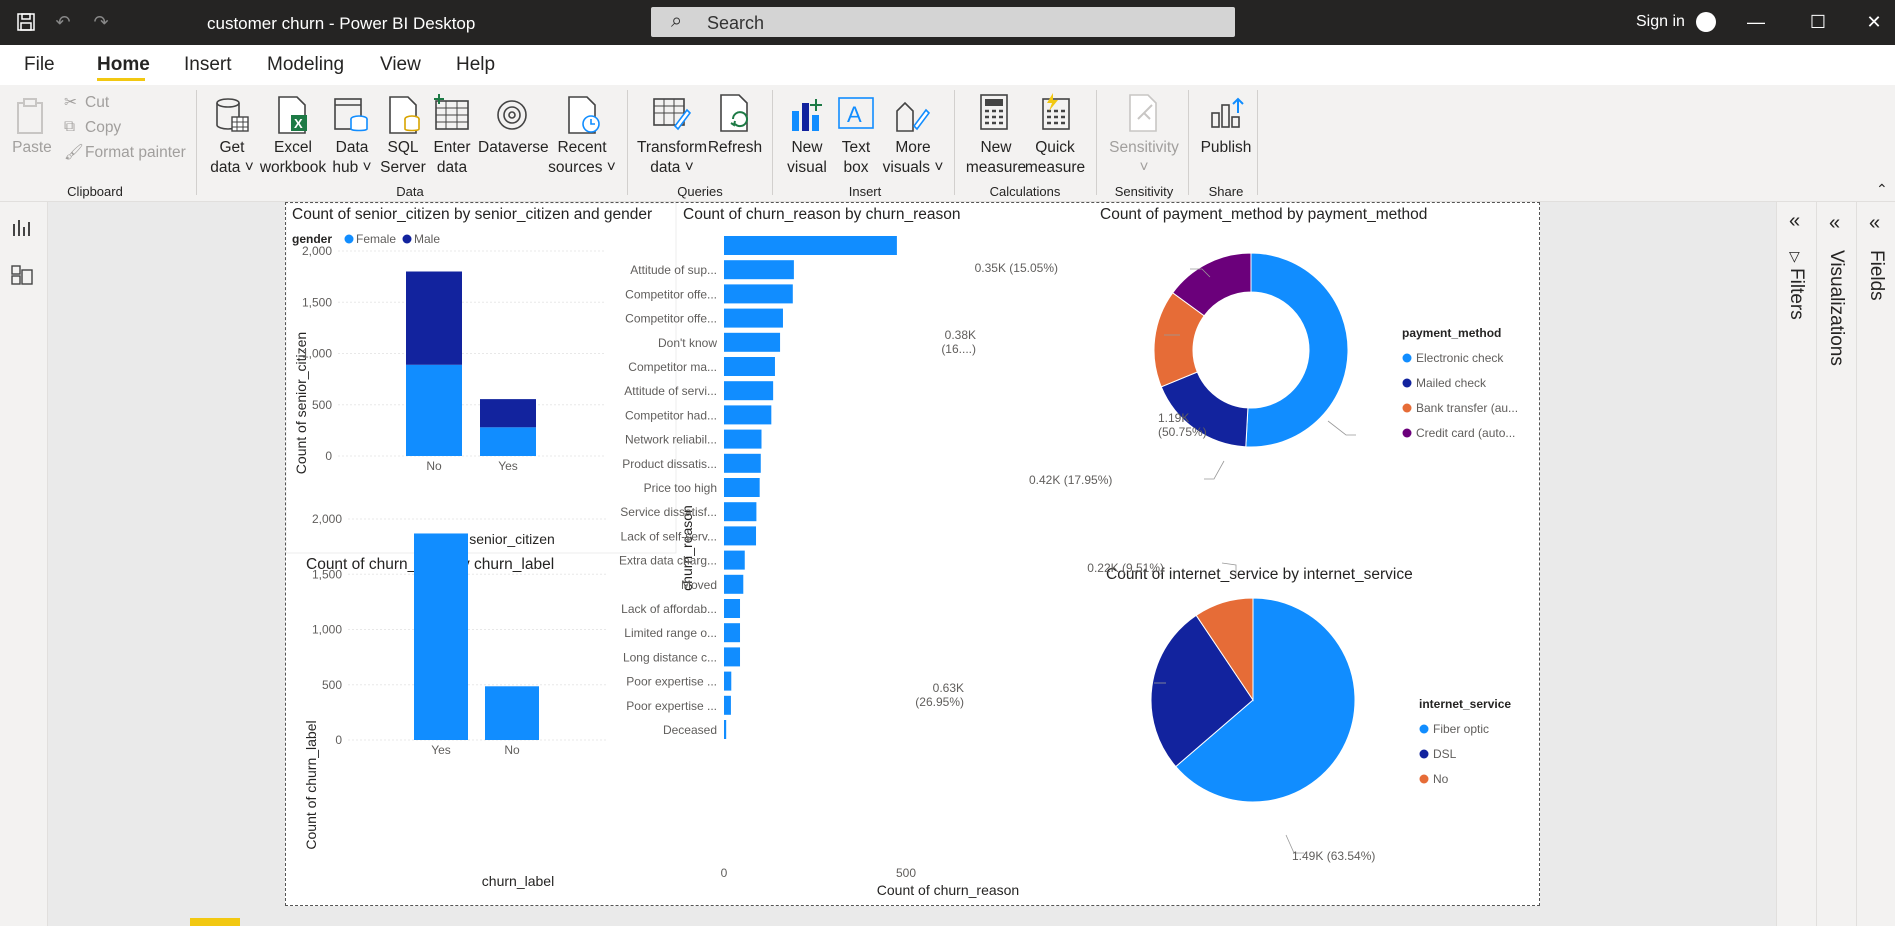 The width and height of the screenshot is (1895, 926). Describe the element at coordinates (476, 64) in the screenshot. I see `menu-help: Help` at that location.